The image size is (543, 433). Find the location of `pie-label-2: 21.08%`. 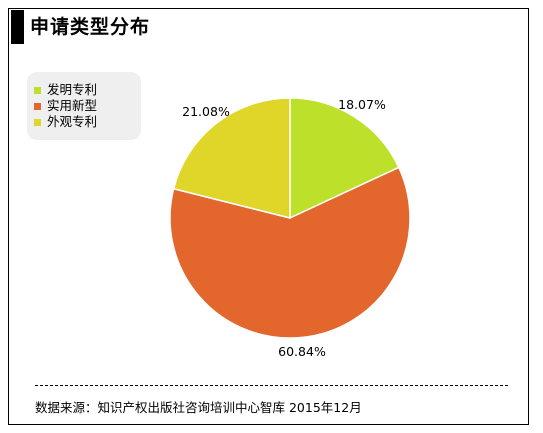

pie-label-2: 21.08% is located at coordinates (206, 111).